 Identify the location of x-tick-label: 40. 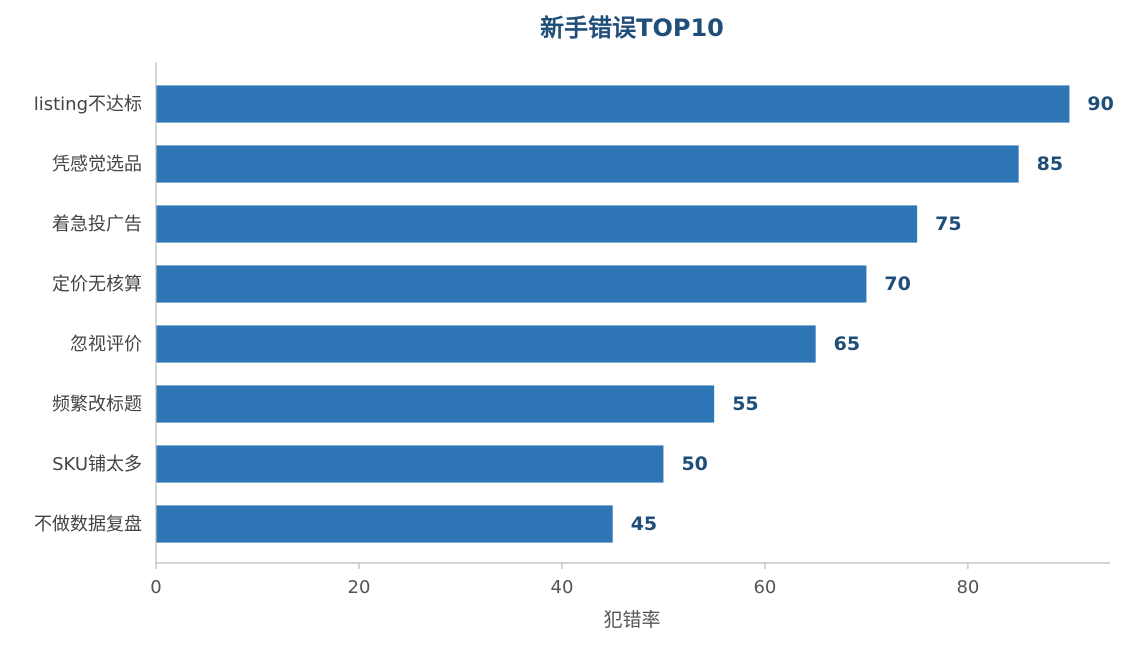
(562, 587).